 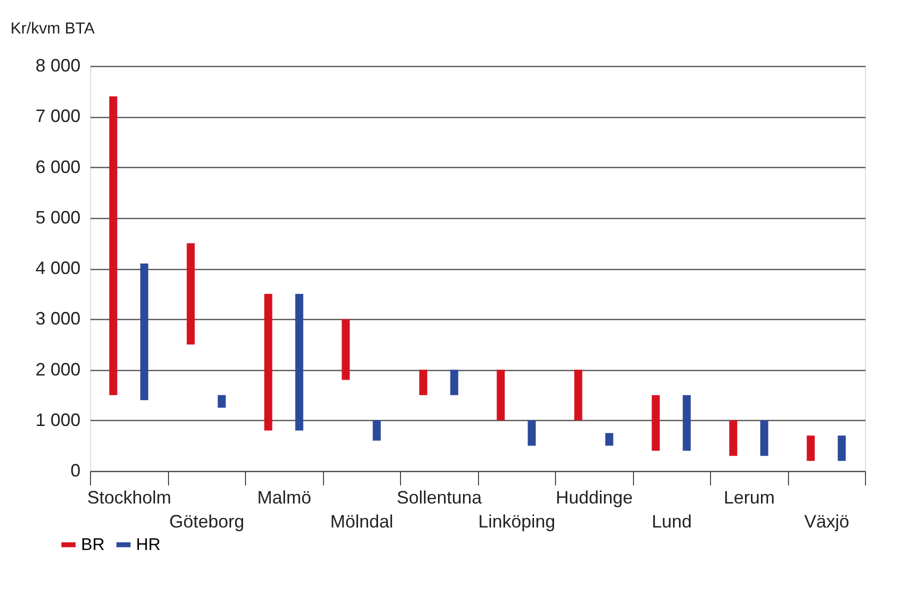 What do you see at coordinates (672, 522) in the screenshot?
I see `x-tick-label: Lund` at bounding box center [672, 522].